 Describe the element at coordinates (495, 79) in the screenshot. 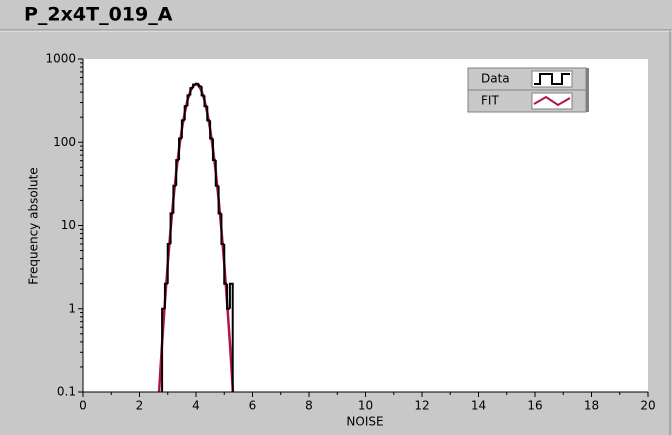

I see `legend-label: Data` at that location.